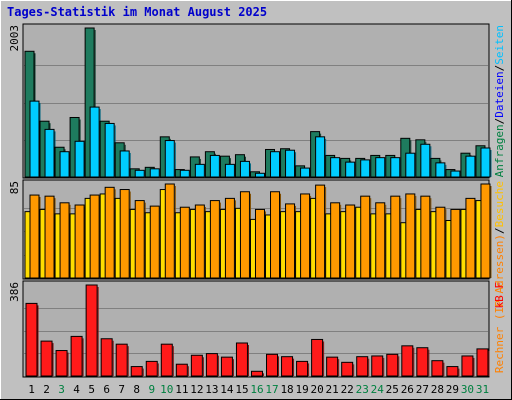 Image resolution: width=512 pixels, height=400 pixels. I want to click on x-tick-label: 14, so click(227, 389).